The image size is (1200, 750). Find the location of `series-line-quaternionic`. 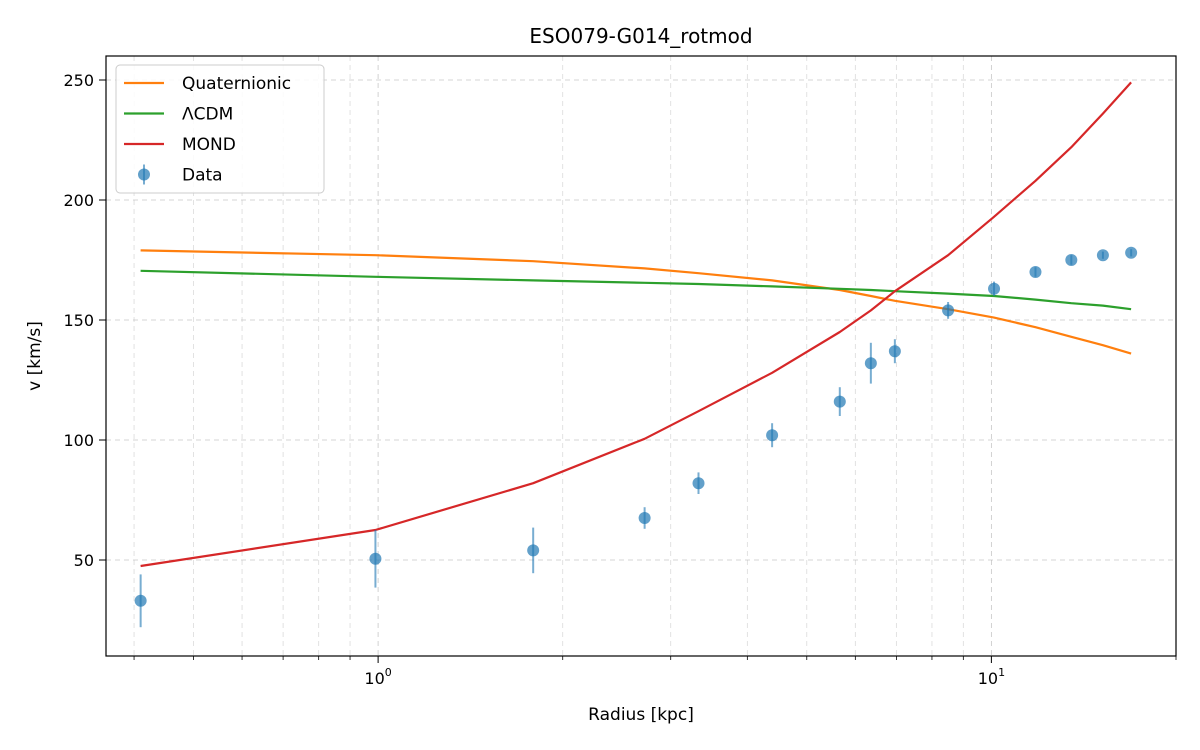

series-line-quaternionic is located at coordinates (636, 302).